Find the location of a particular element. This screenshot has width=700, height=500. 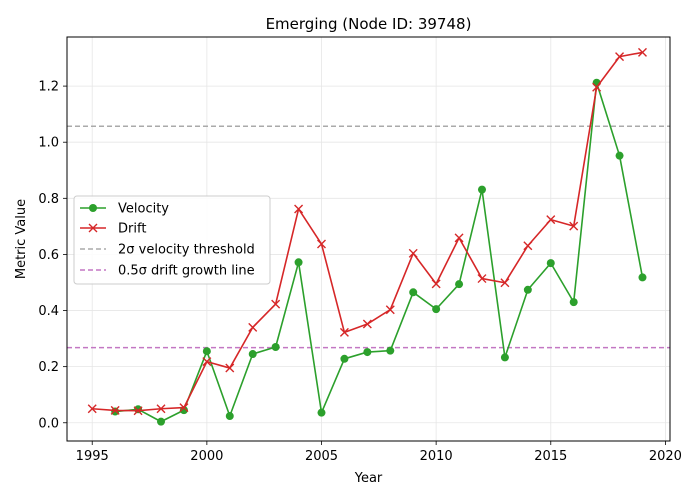

legend-box is located at coordinates (172, 240).